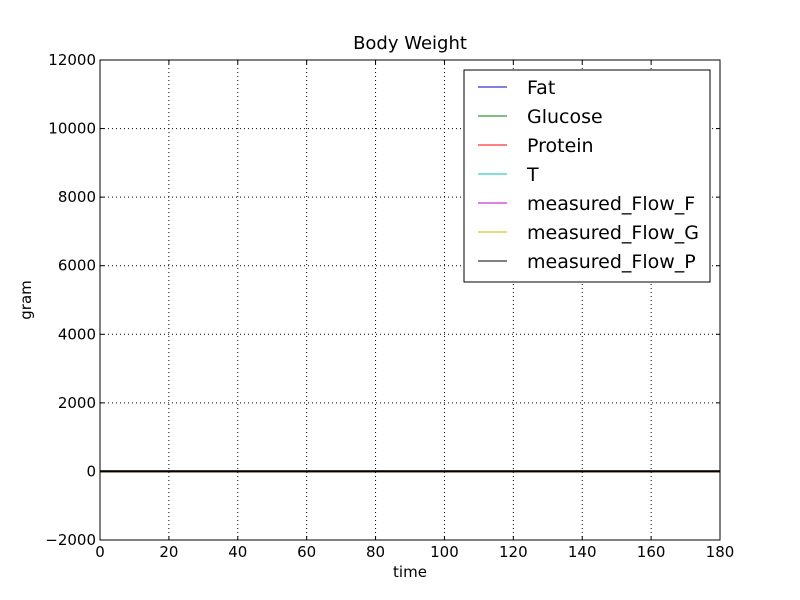 The height and width of the screenshot is (600, 800). What do you see at coordinates (77, 197) in the screenshot?
I see `y-tick-label: 8000` at bounding box center [77, 197].